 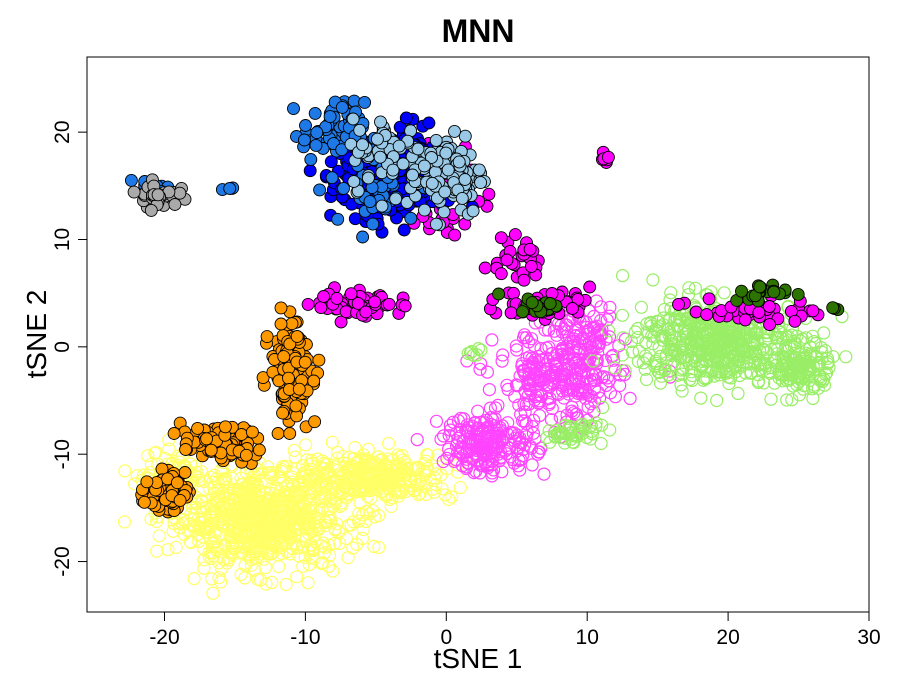 What do you see at coordinates (69, 348) in the screenshot?
I see `y-axis: -20 -10 0 10 20` at bounding box center [69, 348].